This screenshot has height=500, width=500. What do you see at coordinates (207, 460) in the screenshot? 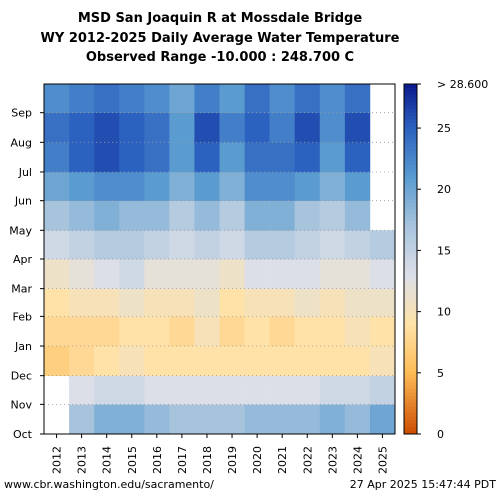
I see `x-tick-label-2018: 2018` at bounding box center [207, 460].